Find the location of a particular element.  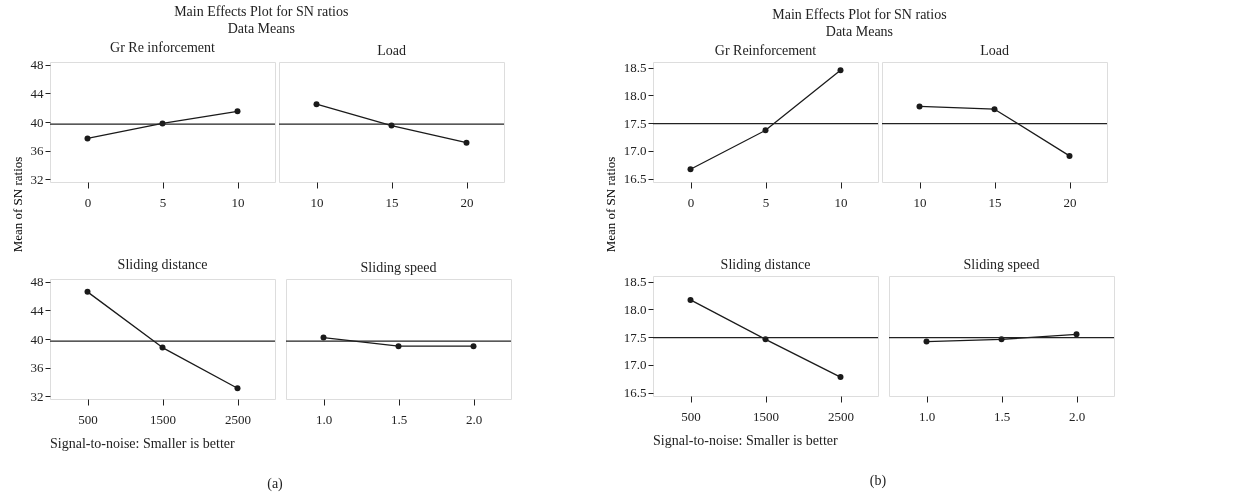

text: (b) is located at coordinates (878, 481).